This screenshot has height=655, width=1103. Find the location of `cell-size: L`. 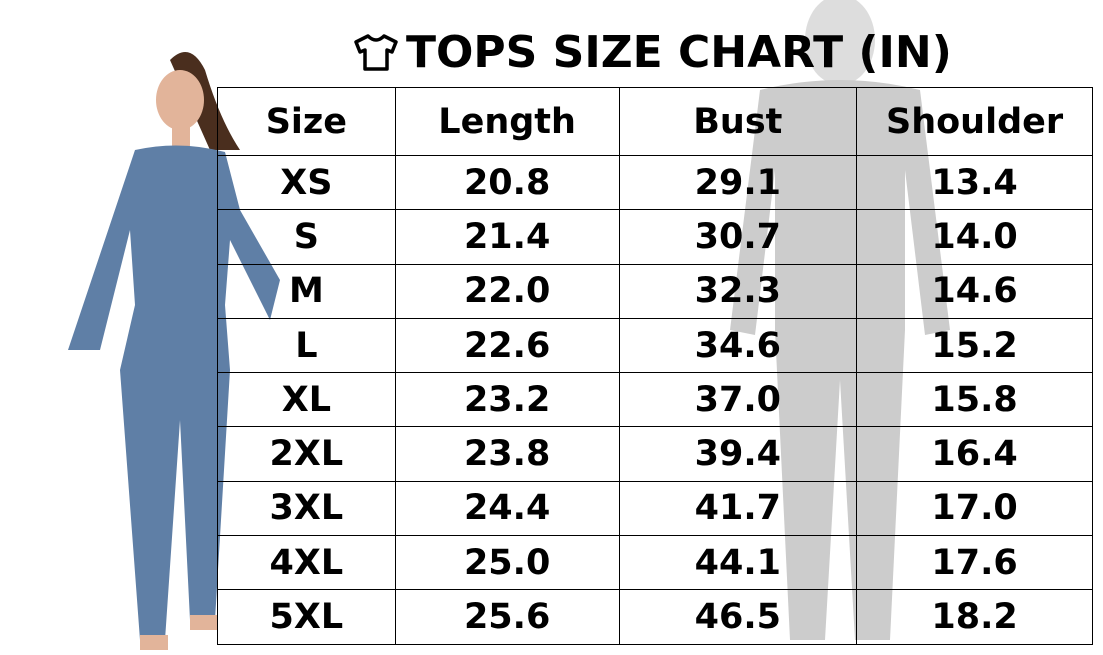

cell-size: L is located at coordinates (306, 345).